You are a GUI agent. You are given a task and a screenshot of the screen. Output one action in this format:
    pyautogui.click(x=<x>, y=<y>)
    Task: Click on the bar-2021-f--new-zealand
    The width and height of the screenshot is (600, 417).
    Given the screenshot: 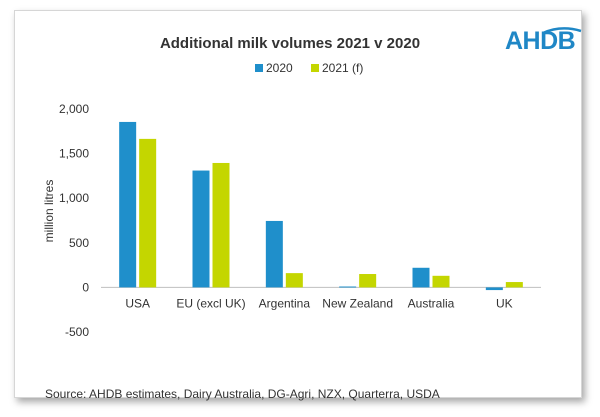 What is the action you would take?
    pyautogui.click(x=368, y=281)
    